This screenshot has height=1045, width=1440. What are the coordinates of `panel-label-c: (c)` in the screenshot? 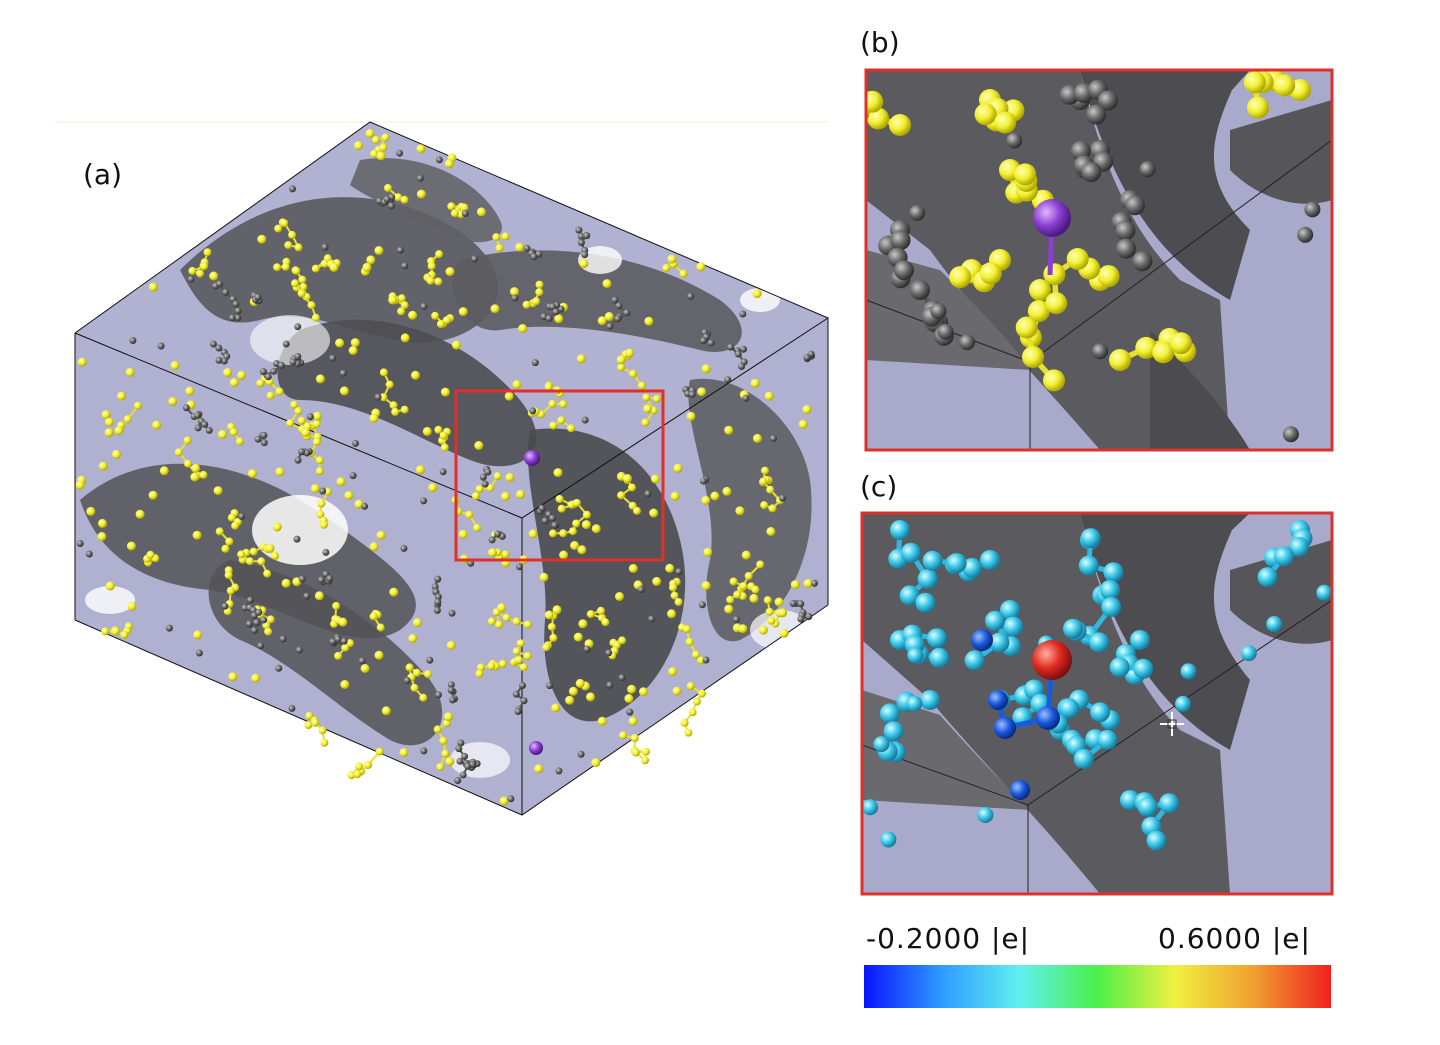 It's located at (879, 486).